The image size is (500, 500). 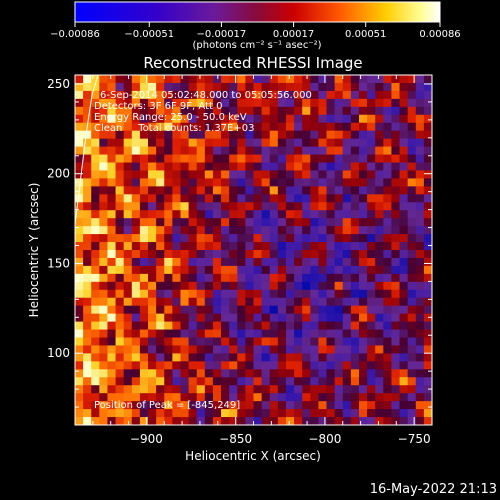 What do you see at coordinates (257, 12) in the screenshot?
I see `colorbar-gradient` at bounding box center [257, 12].